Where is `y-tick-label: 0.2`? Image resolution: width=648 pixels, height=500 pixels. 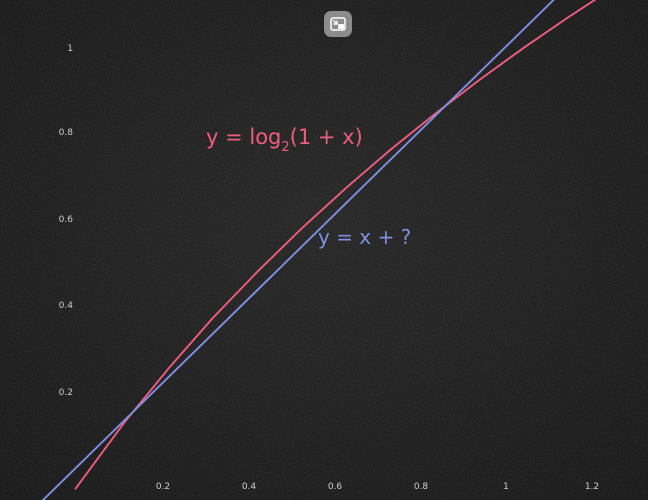
y-tick-label: 0.2 is located at coordinates (66, 393).